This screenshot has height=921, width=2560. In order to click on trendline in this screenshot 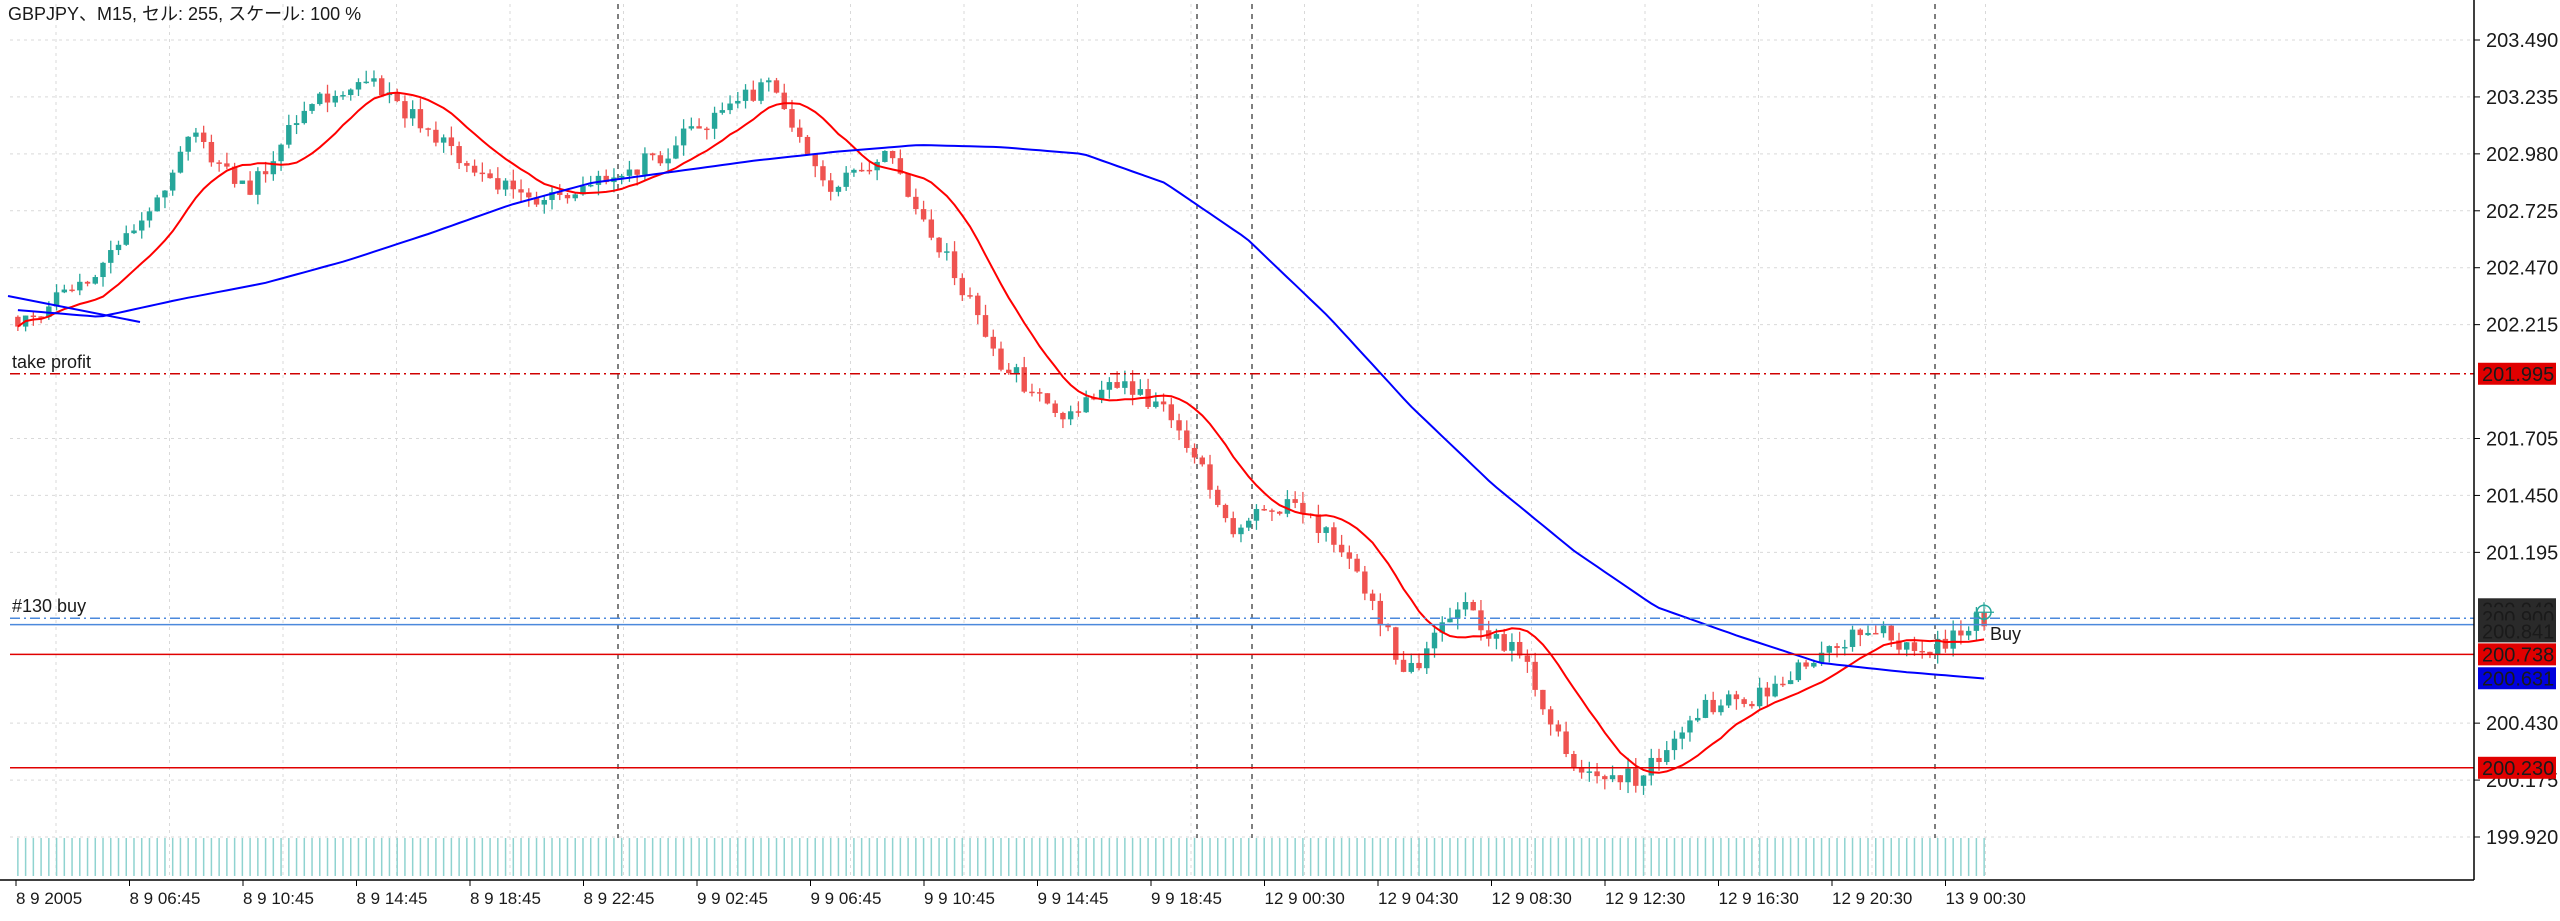, I will do `click(74, 309)`.